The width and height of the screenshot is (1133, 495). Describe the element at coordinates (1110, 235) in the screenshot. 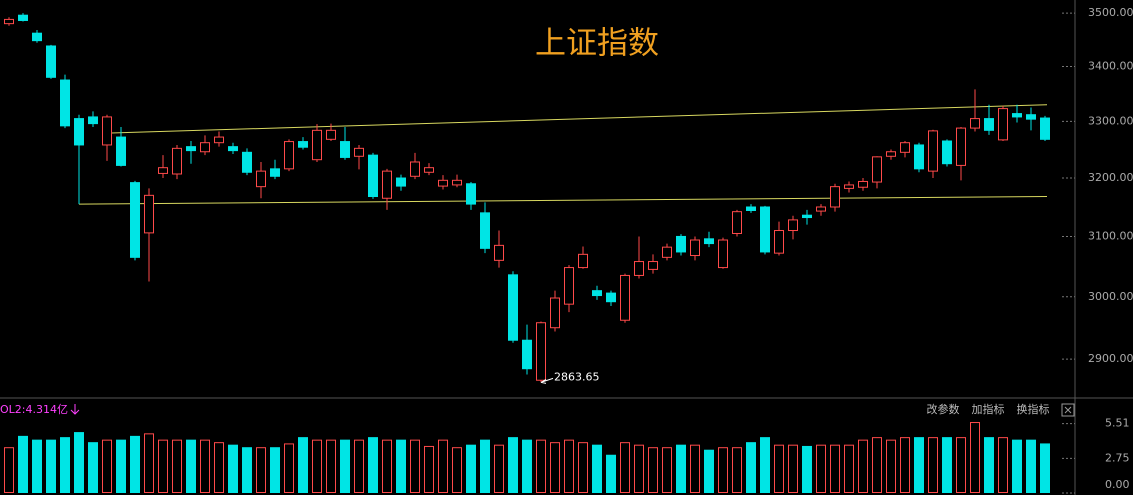

I see `y-tick-label: 3100.00` at that location.